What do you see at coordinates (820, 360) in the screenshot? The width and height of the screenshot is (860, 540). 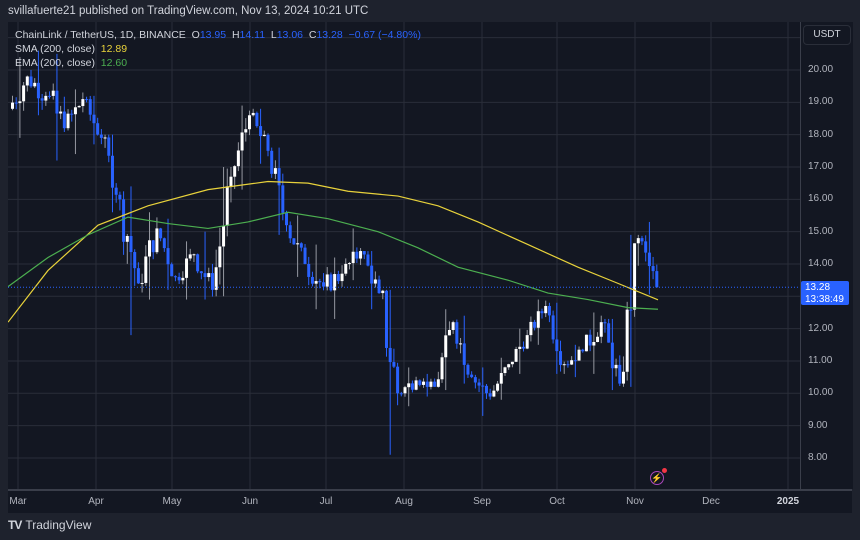 I see `price-tick: 11.00` at bounding box center [820, 360].